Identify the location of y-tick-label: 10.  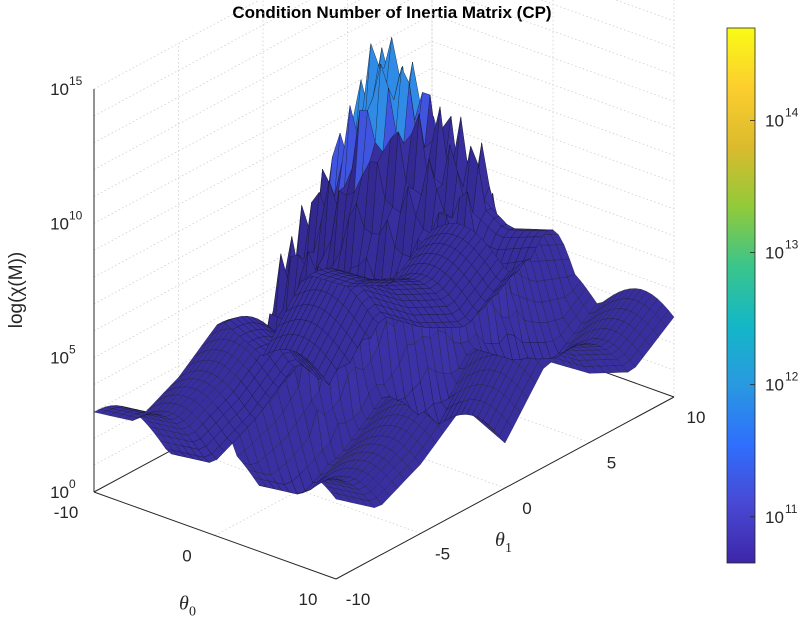
(696, 417).